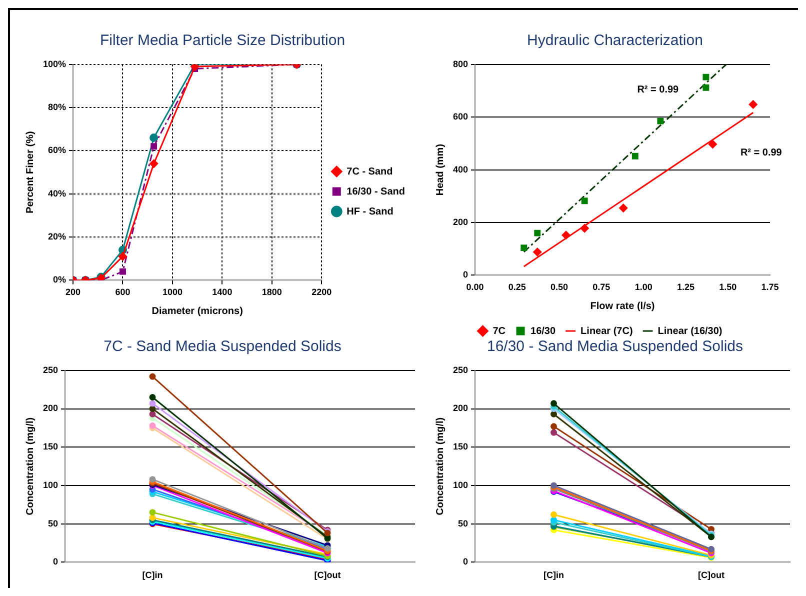  Describe the element at coordinates (30, 172) in the screenshot. I see `y-axis-title: Percent Finer (%)` at that location.